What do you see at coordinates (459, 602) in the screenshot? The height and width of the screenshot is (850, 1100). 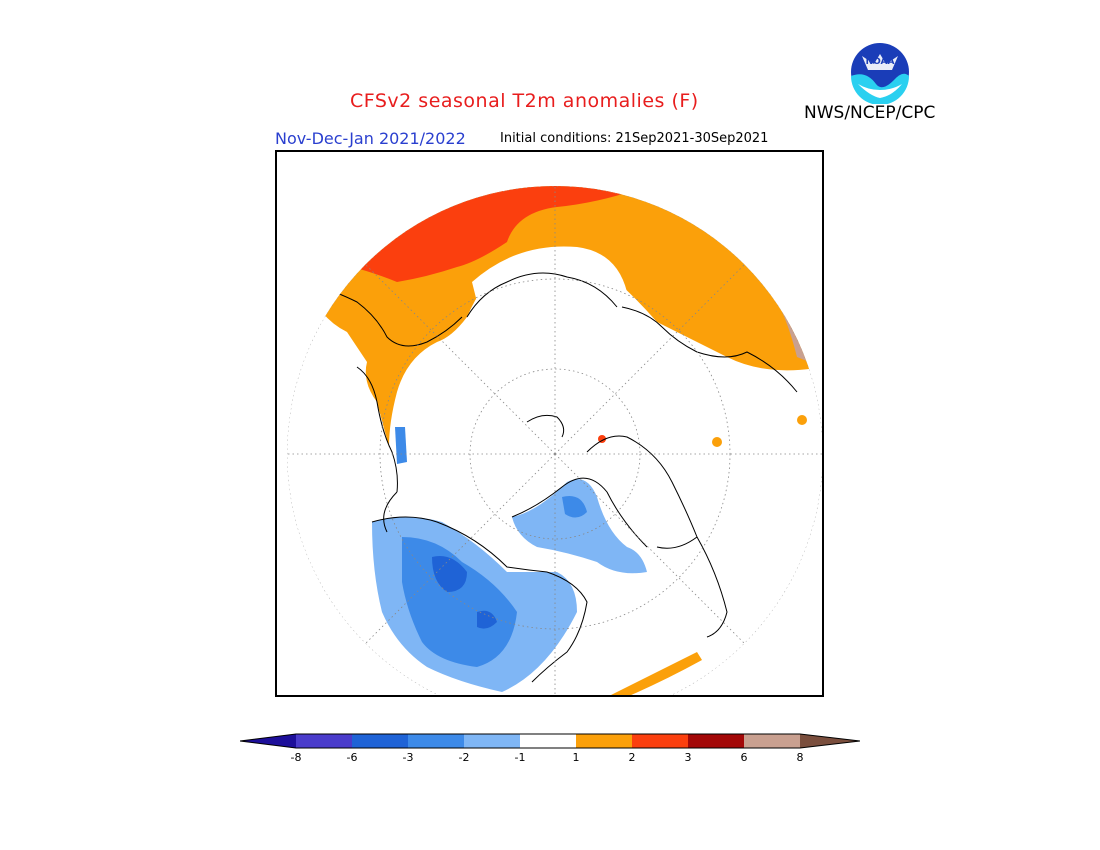 I see `anomaly-region-cold-core` at bounding box center [459, 602].